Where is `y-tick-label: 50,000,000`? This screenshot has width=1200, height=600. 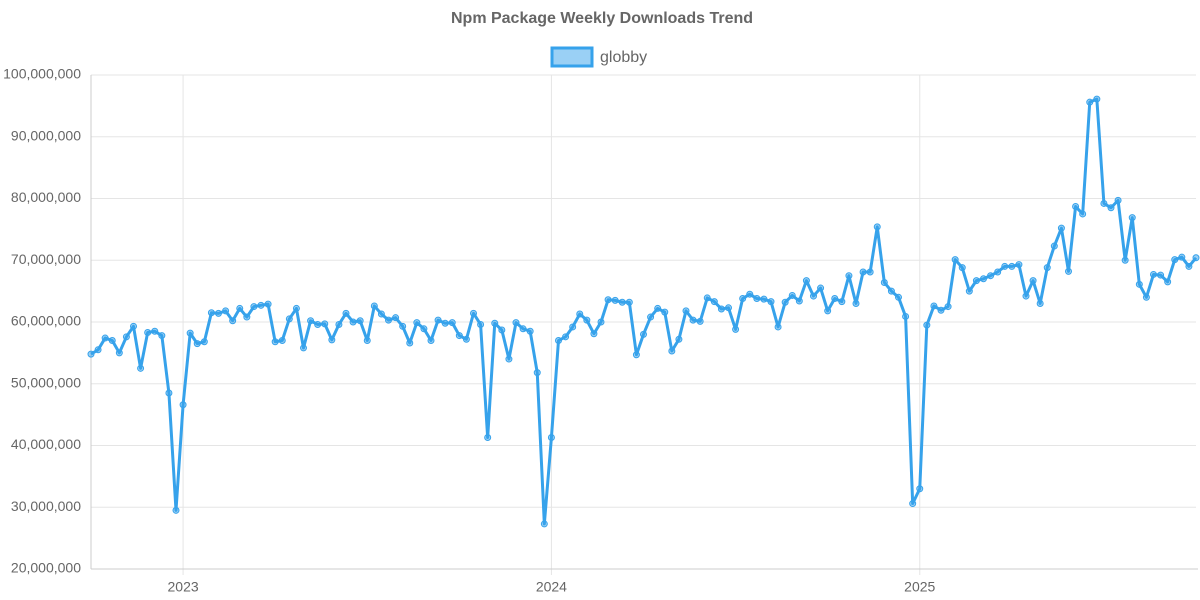
y-tick-label: 50,000,000 is located at coordinates (46, 382).